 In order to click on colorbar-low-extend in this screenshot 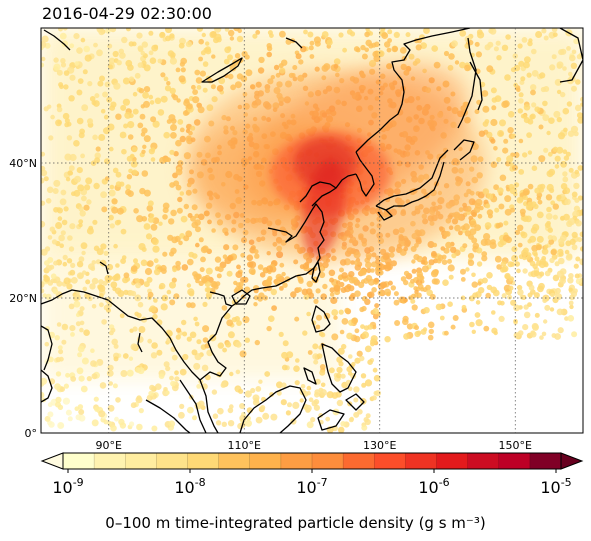, I will do `click(52, 461)`.